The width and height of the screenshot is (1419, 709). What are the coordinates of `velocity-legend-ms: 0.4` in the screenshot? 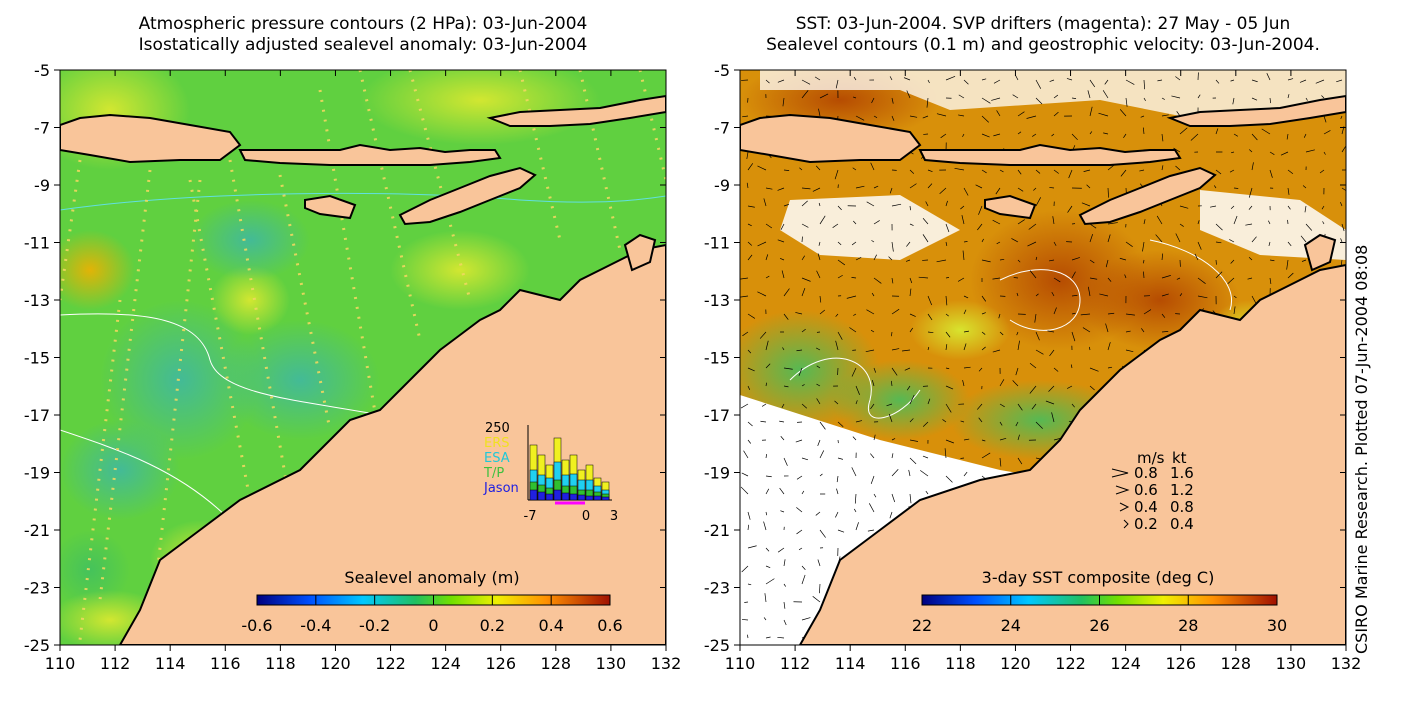 It's located at (1146, 507).